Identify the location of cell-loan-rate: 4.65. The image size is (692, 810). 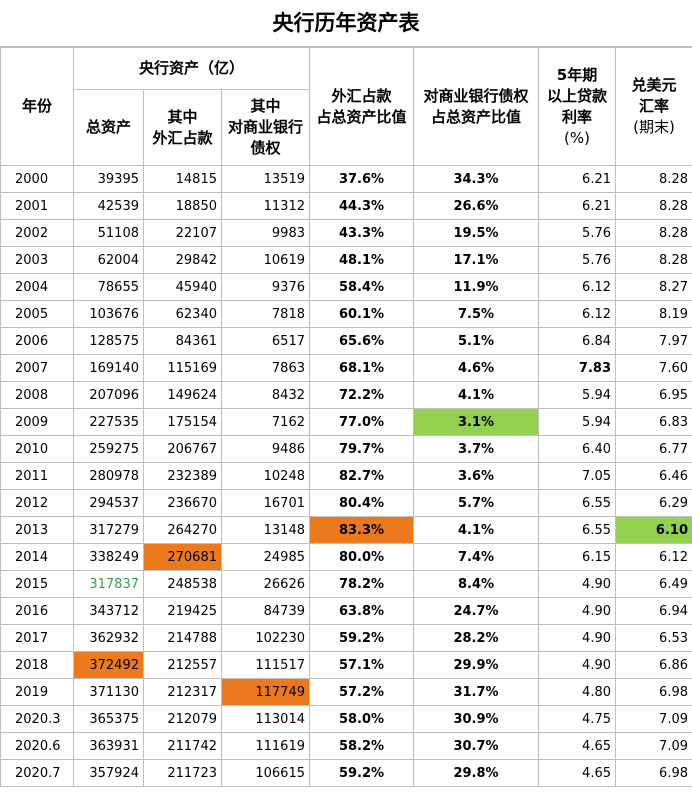
(577, 773).